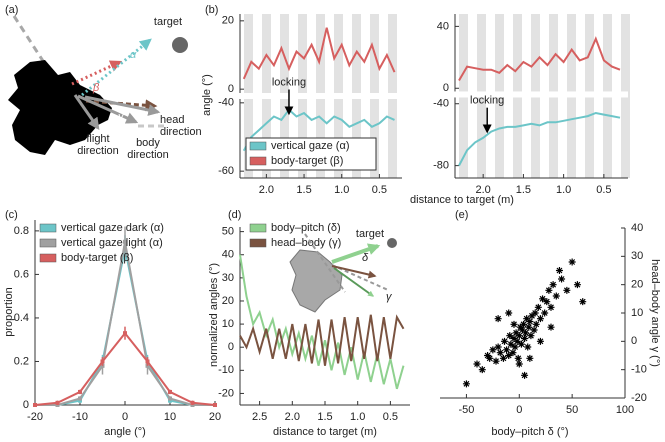 This screenshot has width=665, height=442. What do you see at coordinates (625, 410) in the screenshot?
I see `x-tick-label: 100` at bounding box center [625, 410].